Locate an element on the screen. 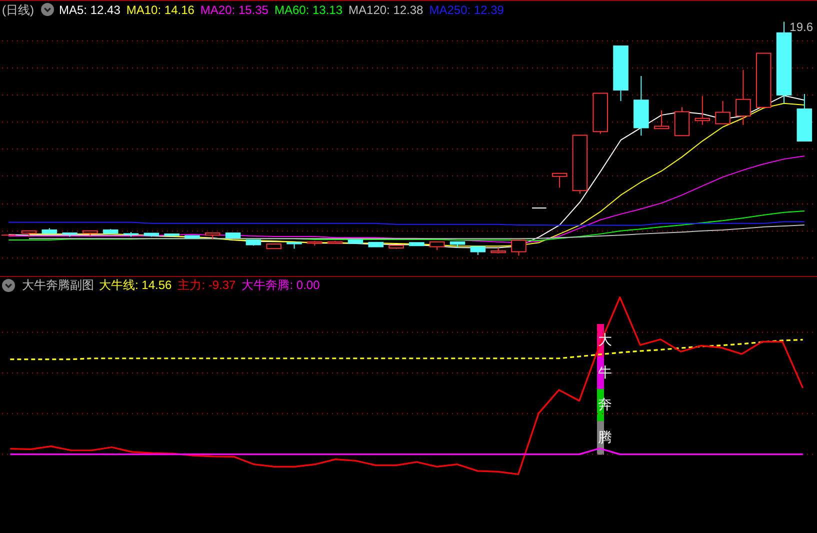 The height and width of the screenshot is (533, 817). text: 大牛奔腾: 0.00 is located at coordinates (281, 285).